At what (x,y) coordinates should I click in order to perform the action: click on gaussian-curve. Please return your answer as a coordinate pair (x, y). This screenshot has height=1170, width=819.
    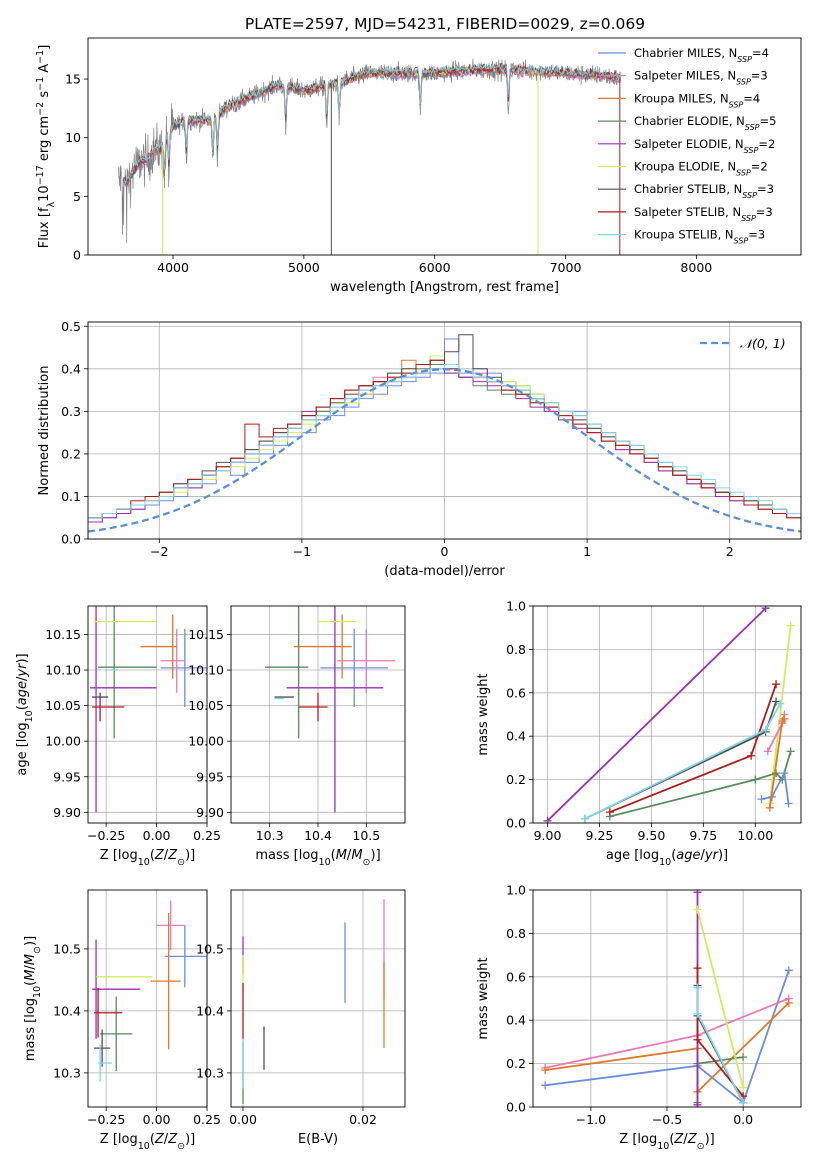
    Looking at the image, I should click on (444, 450).